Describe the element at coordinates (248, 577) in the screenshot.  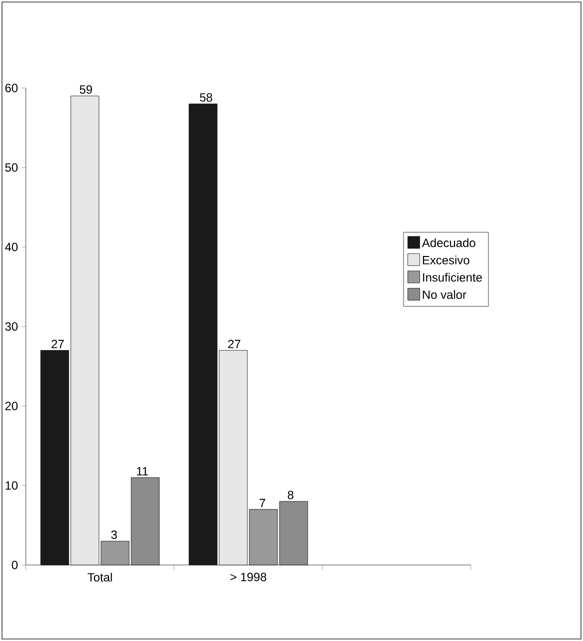
I see `x-tick-label: > 1998` at that location.